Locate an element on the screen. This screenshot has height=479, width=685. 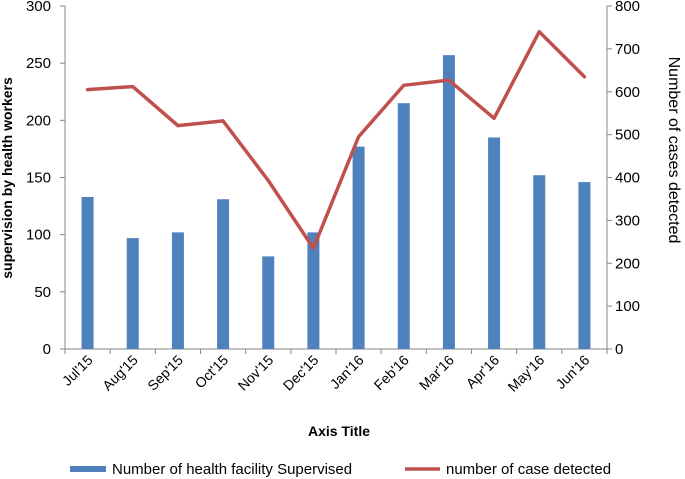
y2-tick-label: 300 is located at coordinates (627, 220).